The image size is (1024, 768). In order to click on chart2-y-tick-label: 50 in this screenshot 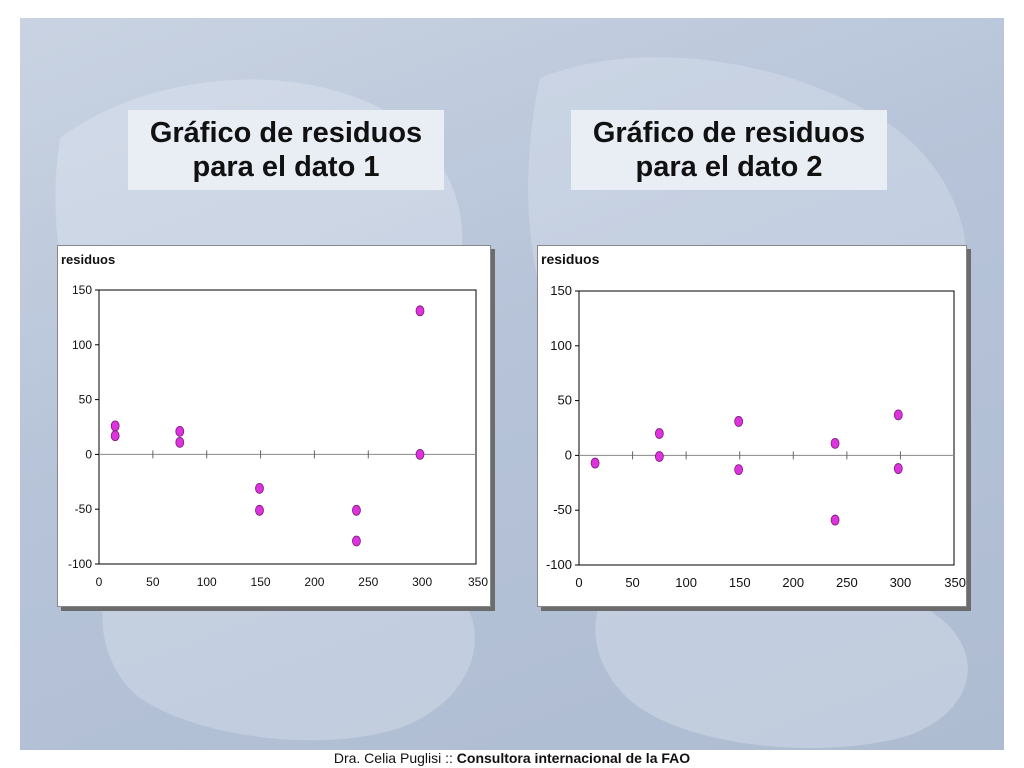, I will do `click(565, 400)`.